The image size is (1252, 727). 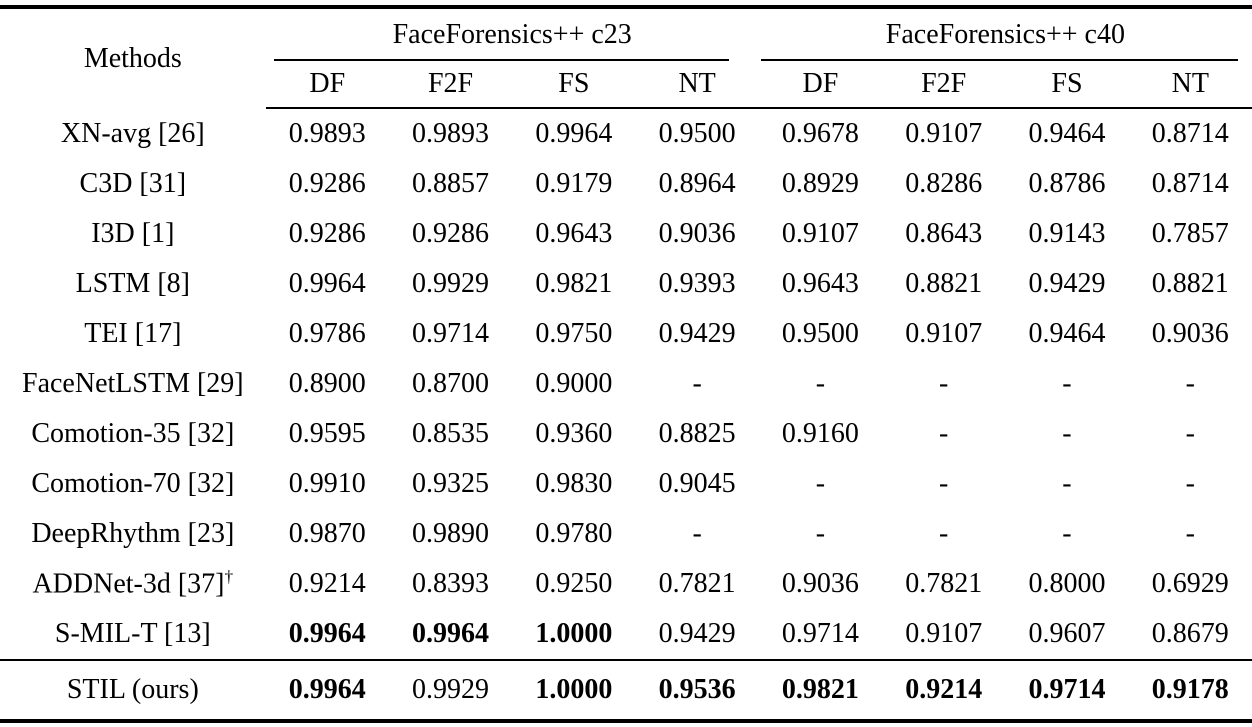 What do you see at coordinates (327, 483) in the screenshot?
I see `value-cell: 0.9910` at bounding box center [327, 483].